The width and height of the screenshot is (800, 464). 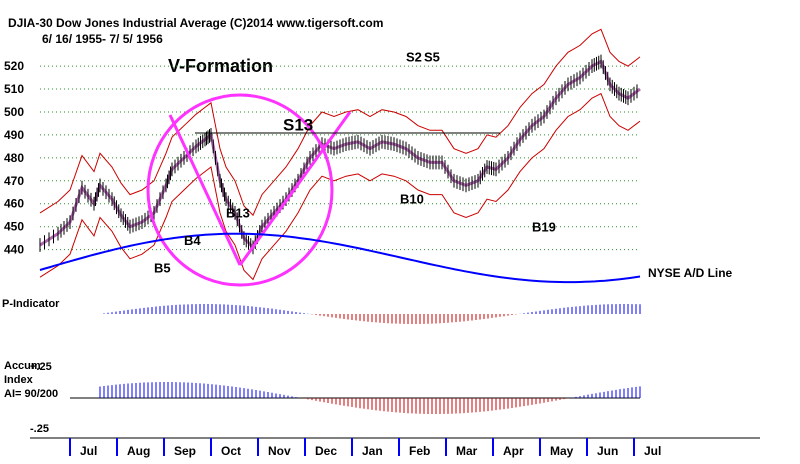 What do you see at coordinates (419, 451) in the screenshot?
I see `month-label: Feb` at bounding box center [419, 451].